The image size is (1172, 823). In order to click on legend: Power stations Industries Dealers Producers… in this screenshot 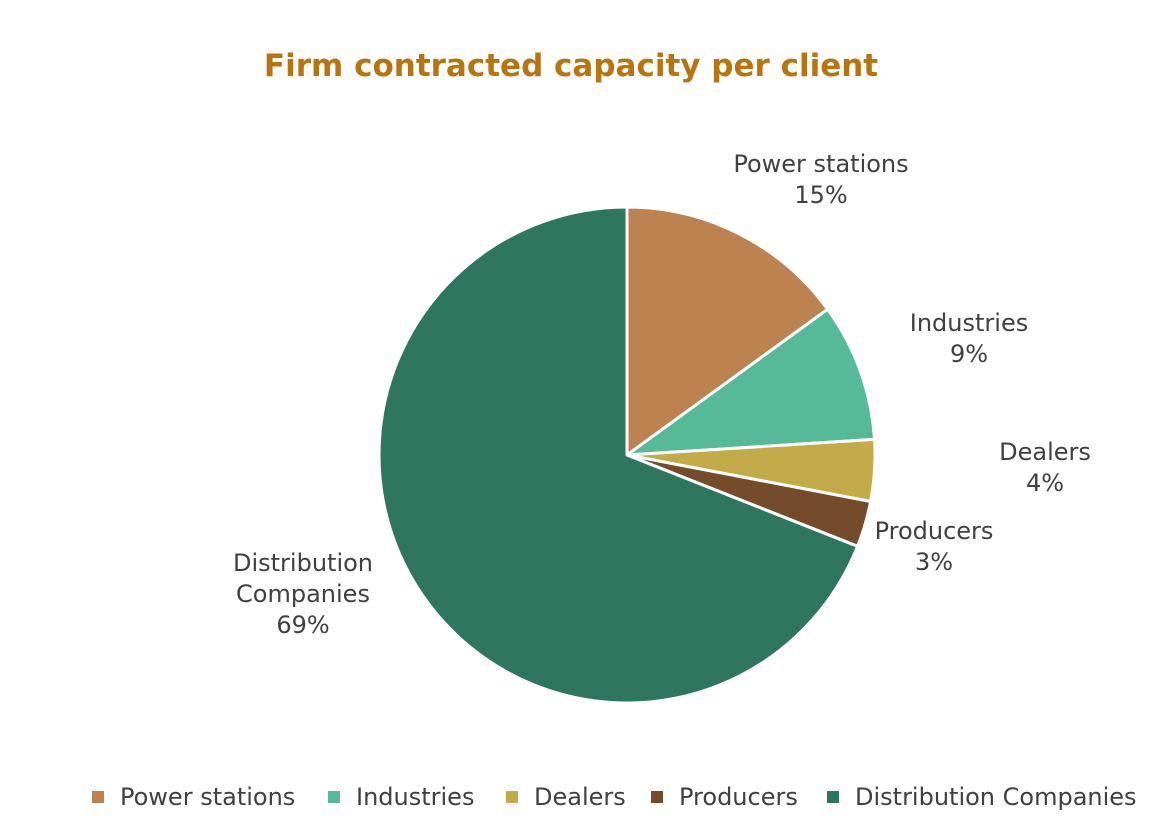, I will do `click(614, 797)`.